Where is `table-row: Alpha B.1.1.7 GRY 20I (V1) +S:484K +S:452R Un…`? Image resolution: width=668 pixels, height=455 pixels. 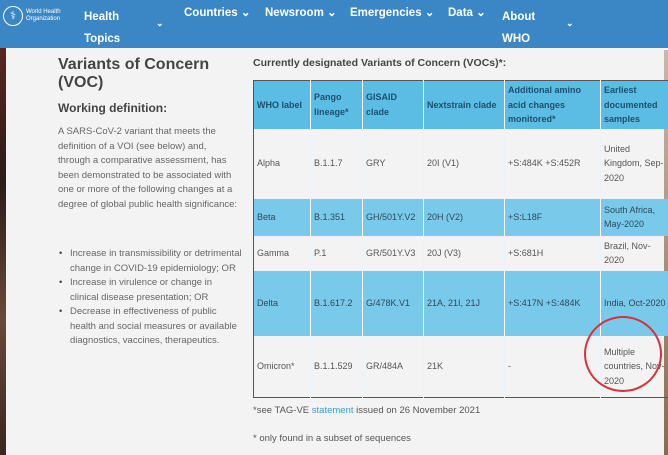 table-row: Alpha B.1.1.7 GRY 20I (V1) +S:484K +S:452R Un… is located at coordinates (460, 163).